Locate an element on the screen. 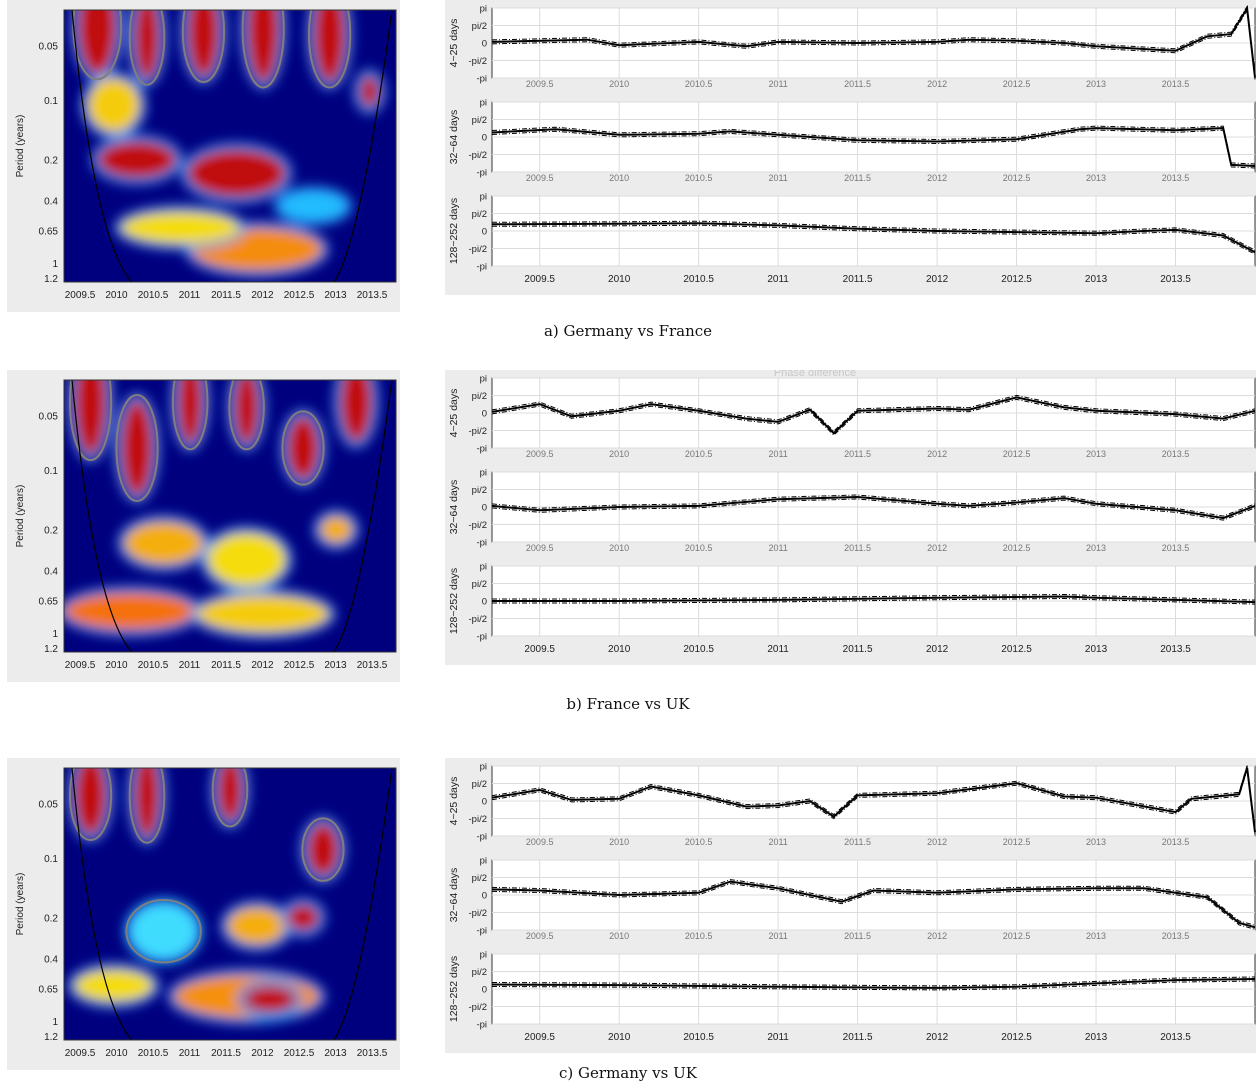 Image resolution: width=1256 pixels, height=1092 pixels. y-tick-label: 0 is located at coordinates (484, 896).